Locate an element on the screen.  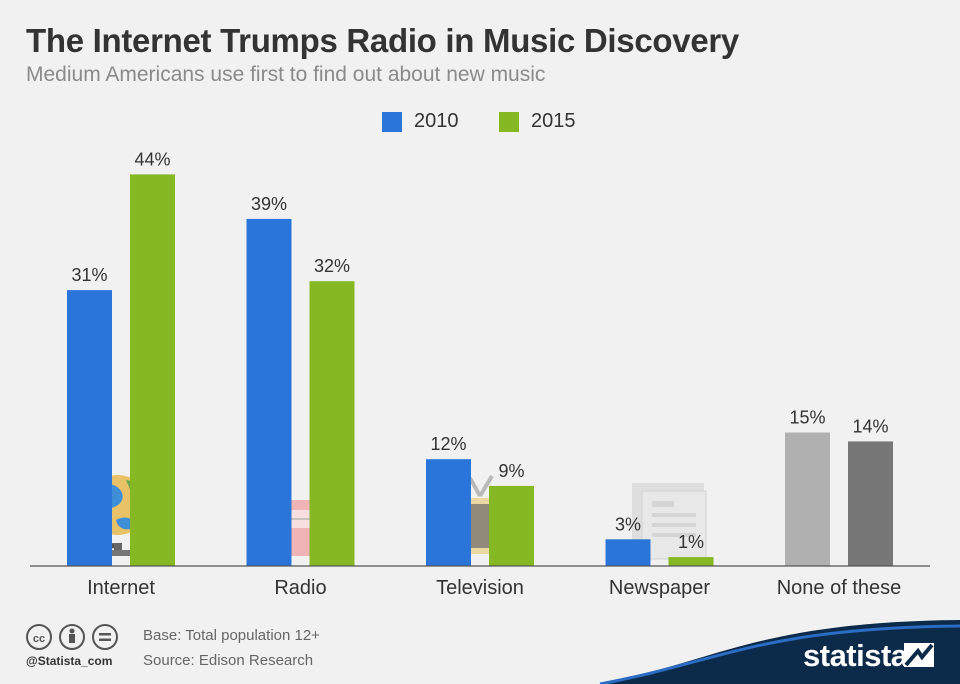
data-label-newspaper-2010: 3% is located at coordinates (628, 524).